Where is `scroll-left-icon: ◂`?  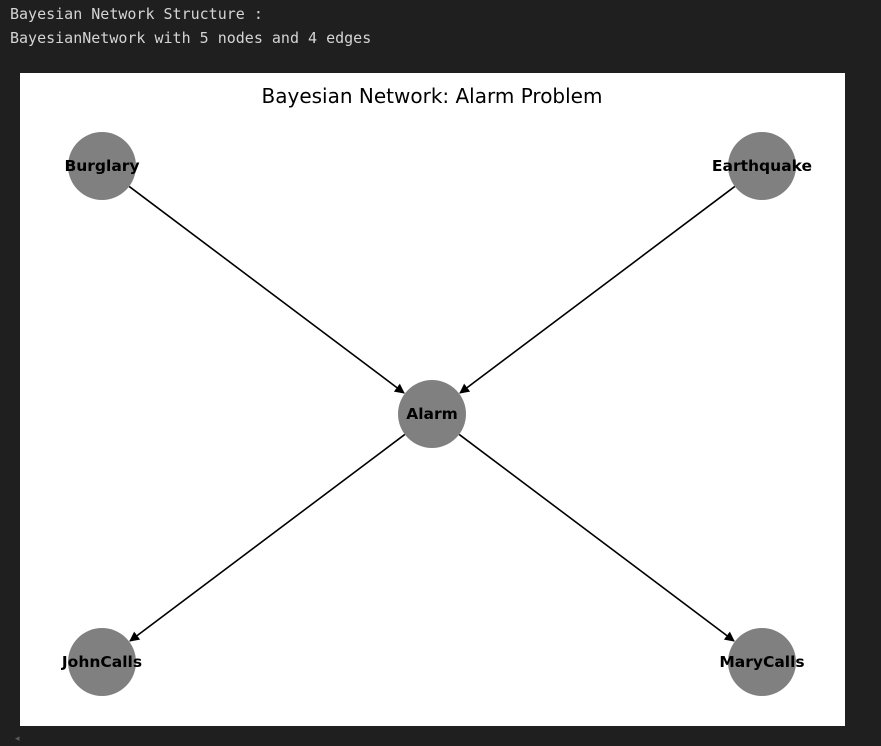
scroll-left-icon: ◂ is located at coordinates (17, 739).